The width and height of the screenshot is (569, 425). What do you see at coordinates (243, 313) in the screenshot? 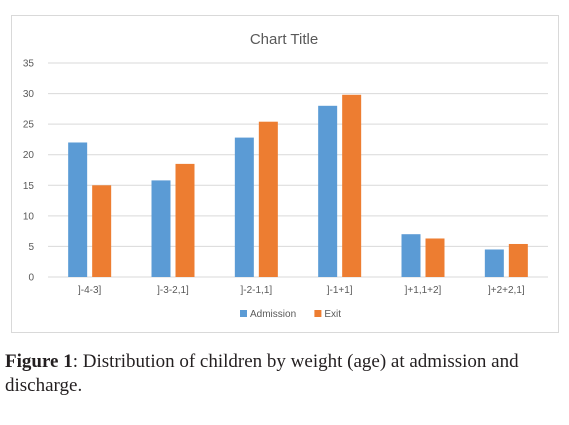
I see `legend-swatch-admission` at bounding box center [243, 313].